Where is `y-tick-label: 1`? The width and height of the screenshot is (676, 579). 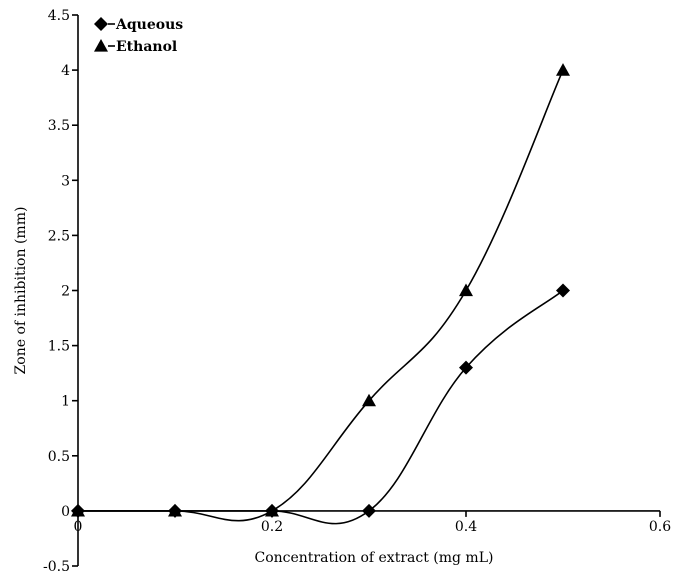 y-tick-label: 1 is located at coordinates (65, 402).